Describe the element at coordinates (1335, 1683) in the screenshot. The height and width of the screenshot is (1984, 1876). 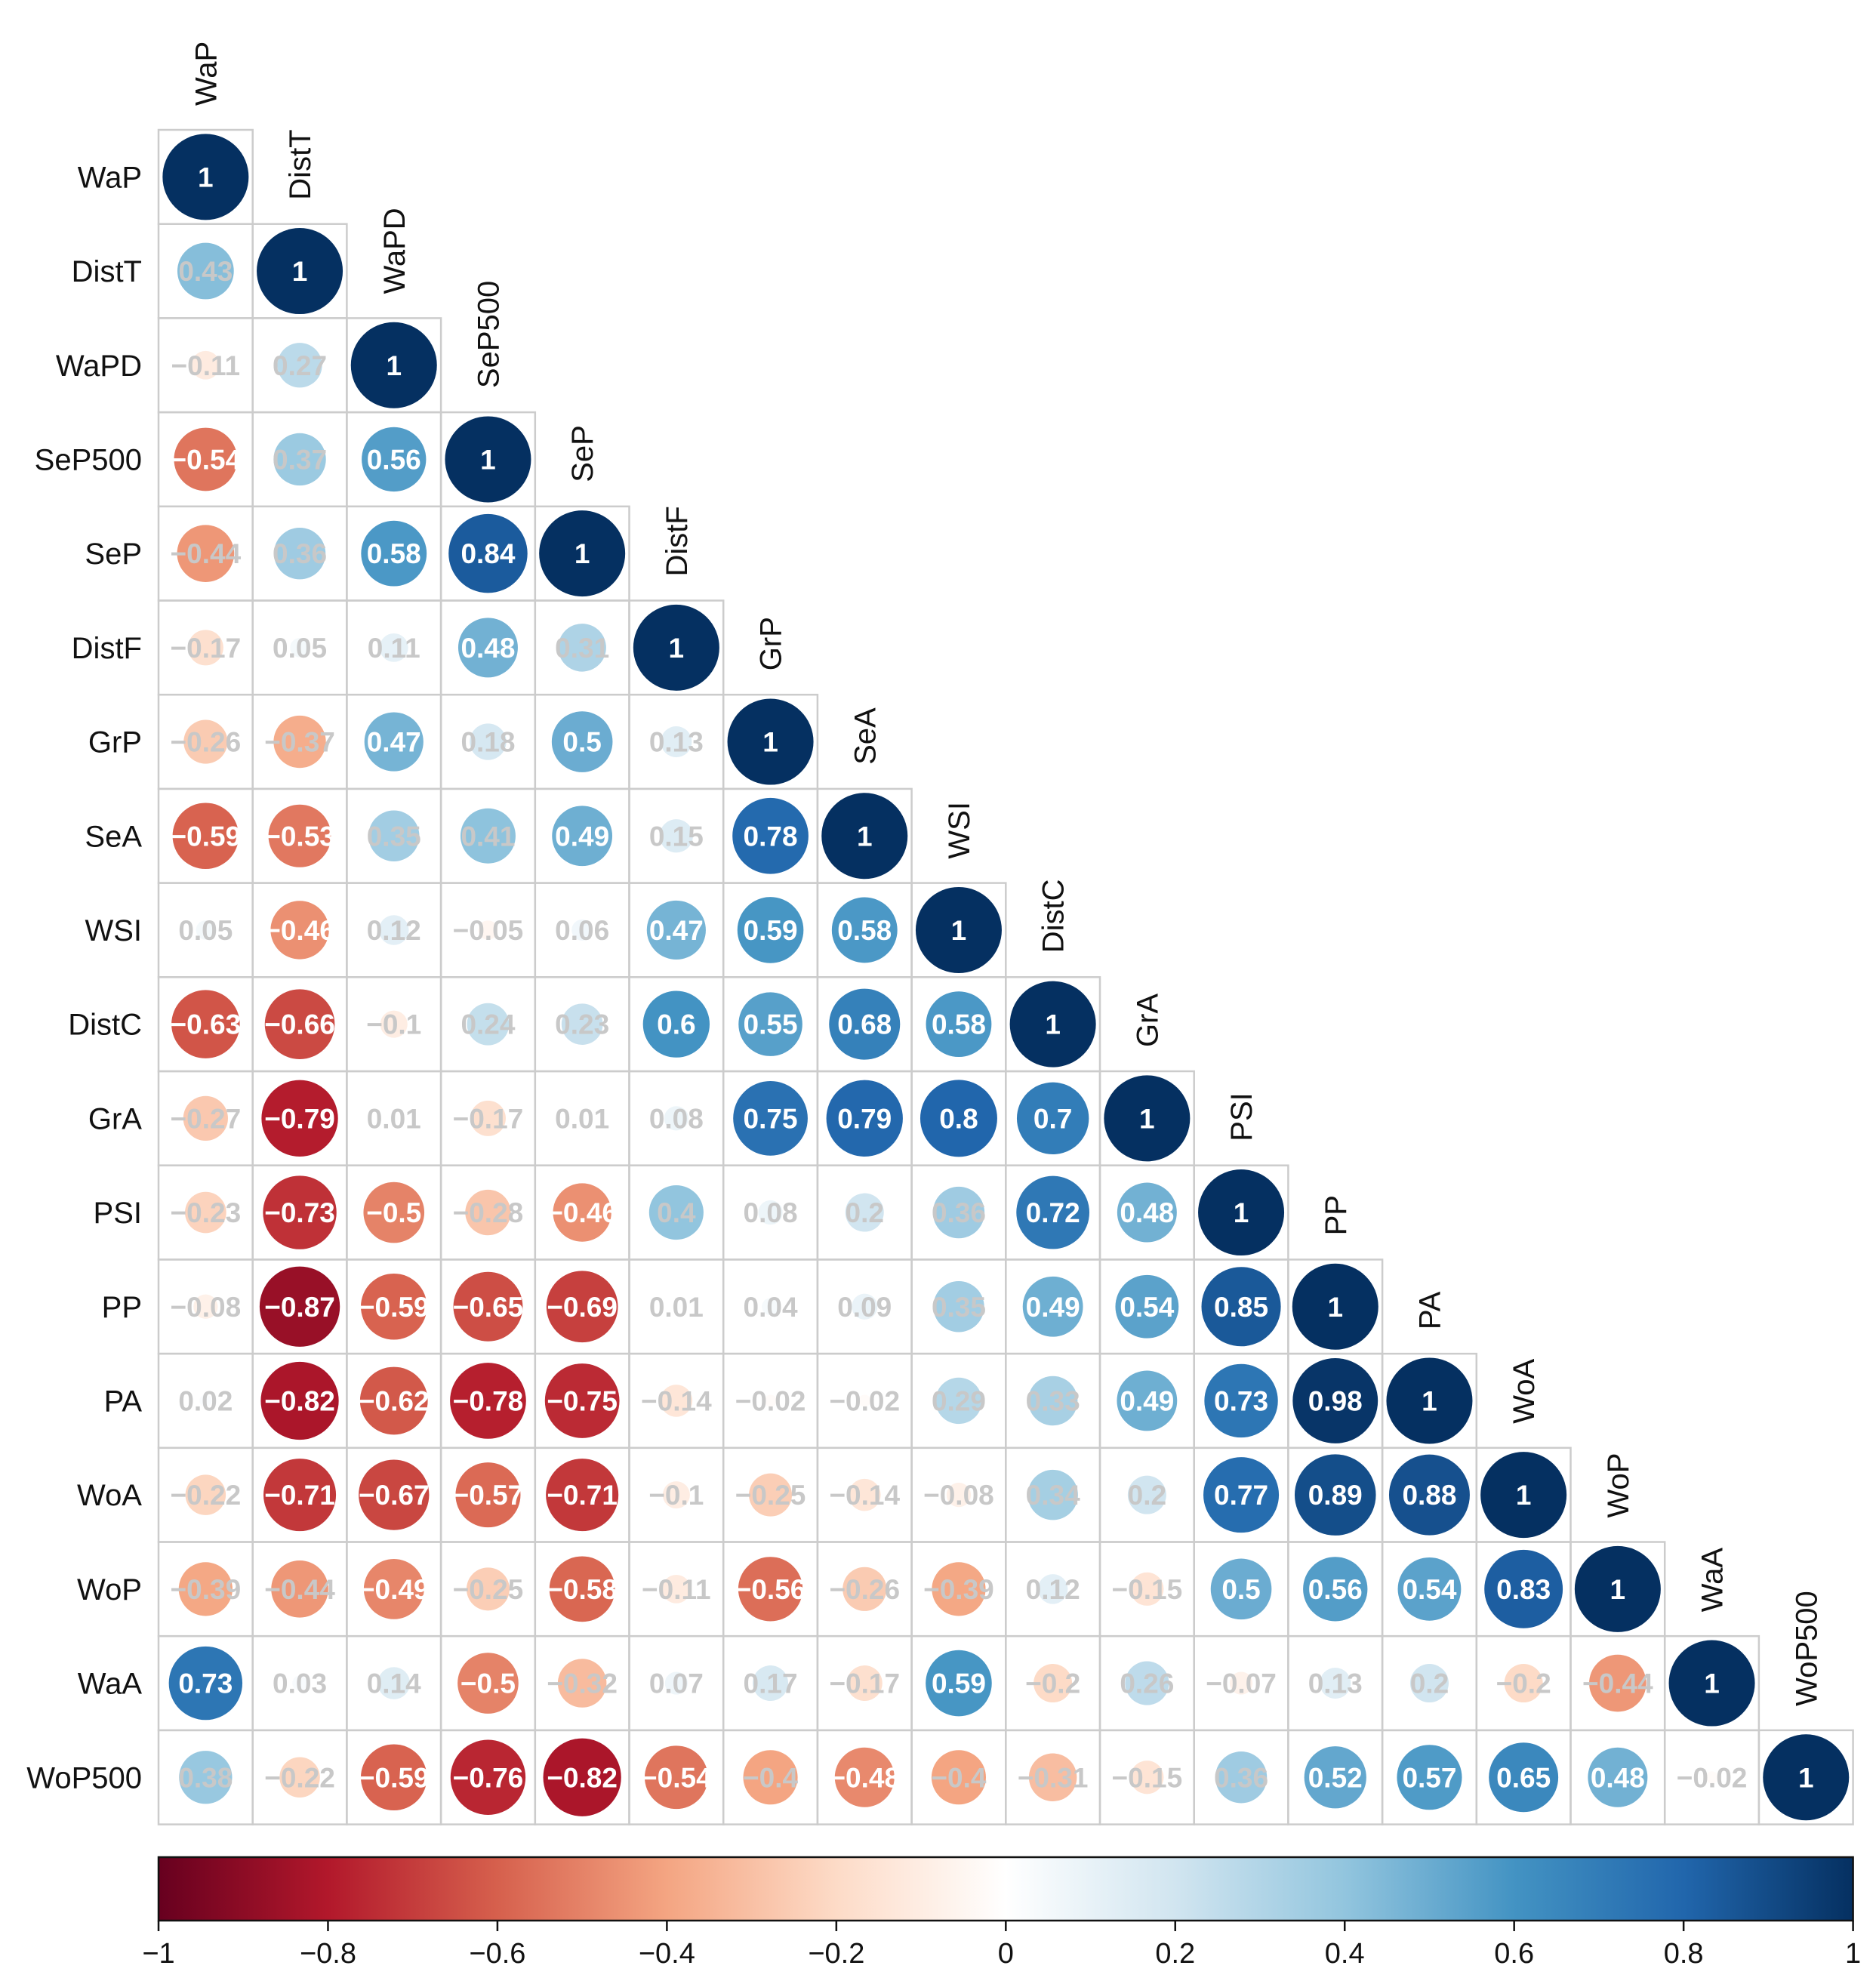
I see `corr-circle-WaA-PP` at that location.